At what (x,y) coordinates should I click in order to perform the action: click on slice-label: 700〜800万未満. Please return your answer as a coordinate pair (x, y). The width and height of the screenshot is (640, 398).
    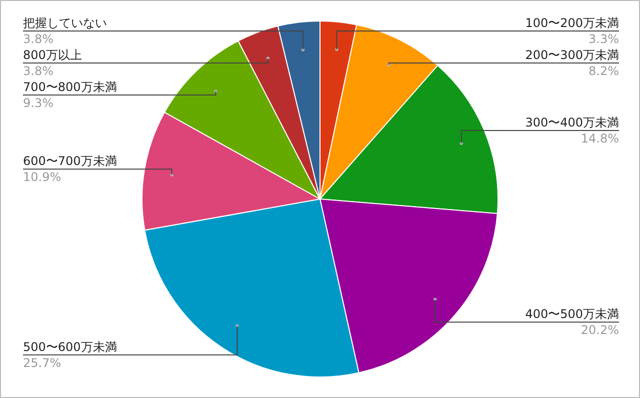
    Looking at the image, I should click on (70, 87).